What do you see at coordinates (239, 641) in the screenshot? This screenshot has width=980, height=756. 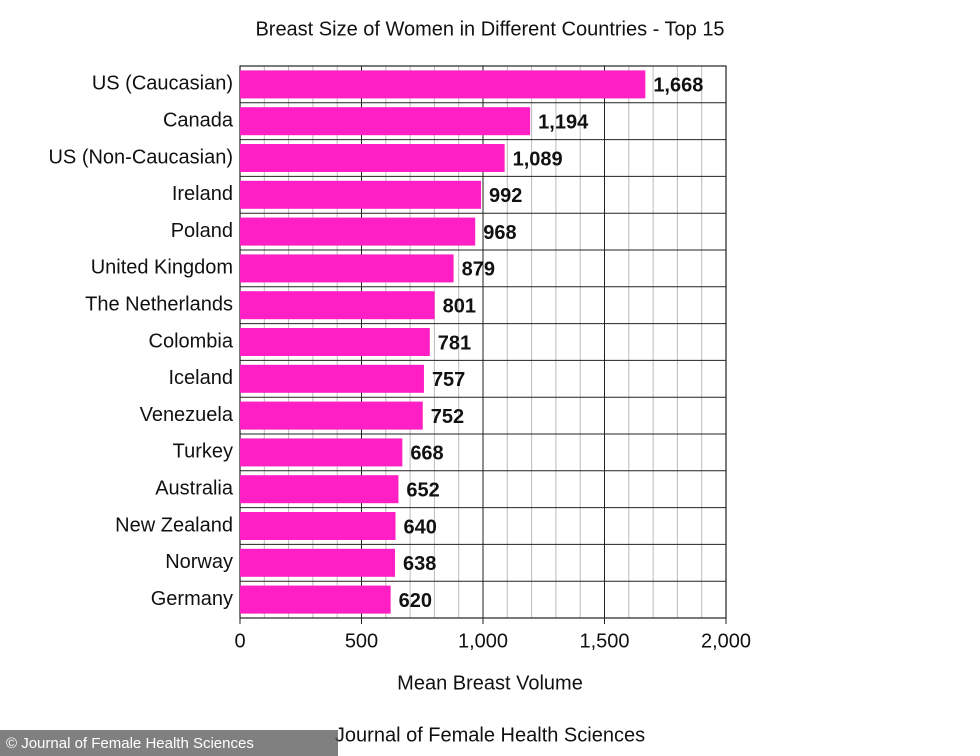 I see `x-tick-label: 0` at bounding box center [239, 641].